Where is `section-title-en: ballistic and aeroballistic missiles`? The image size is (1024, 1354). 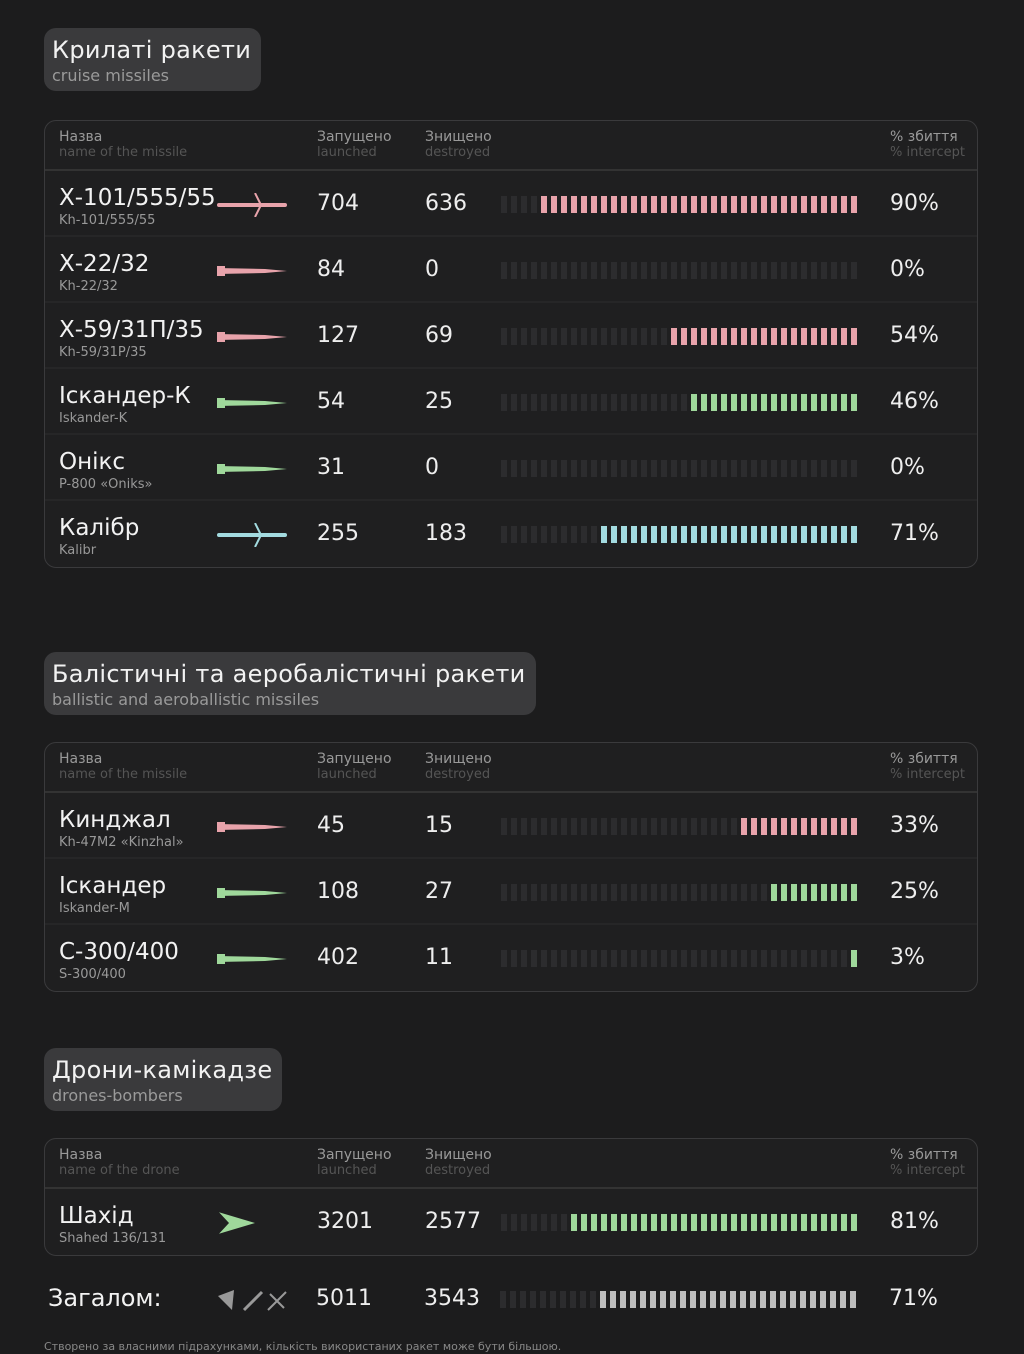
section-title-en: ballistic and aeroballistic missiles is located at coordinates (186, 699).